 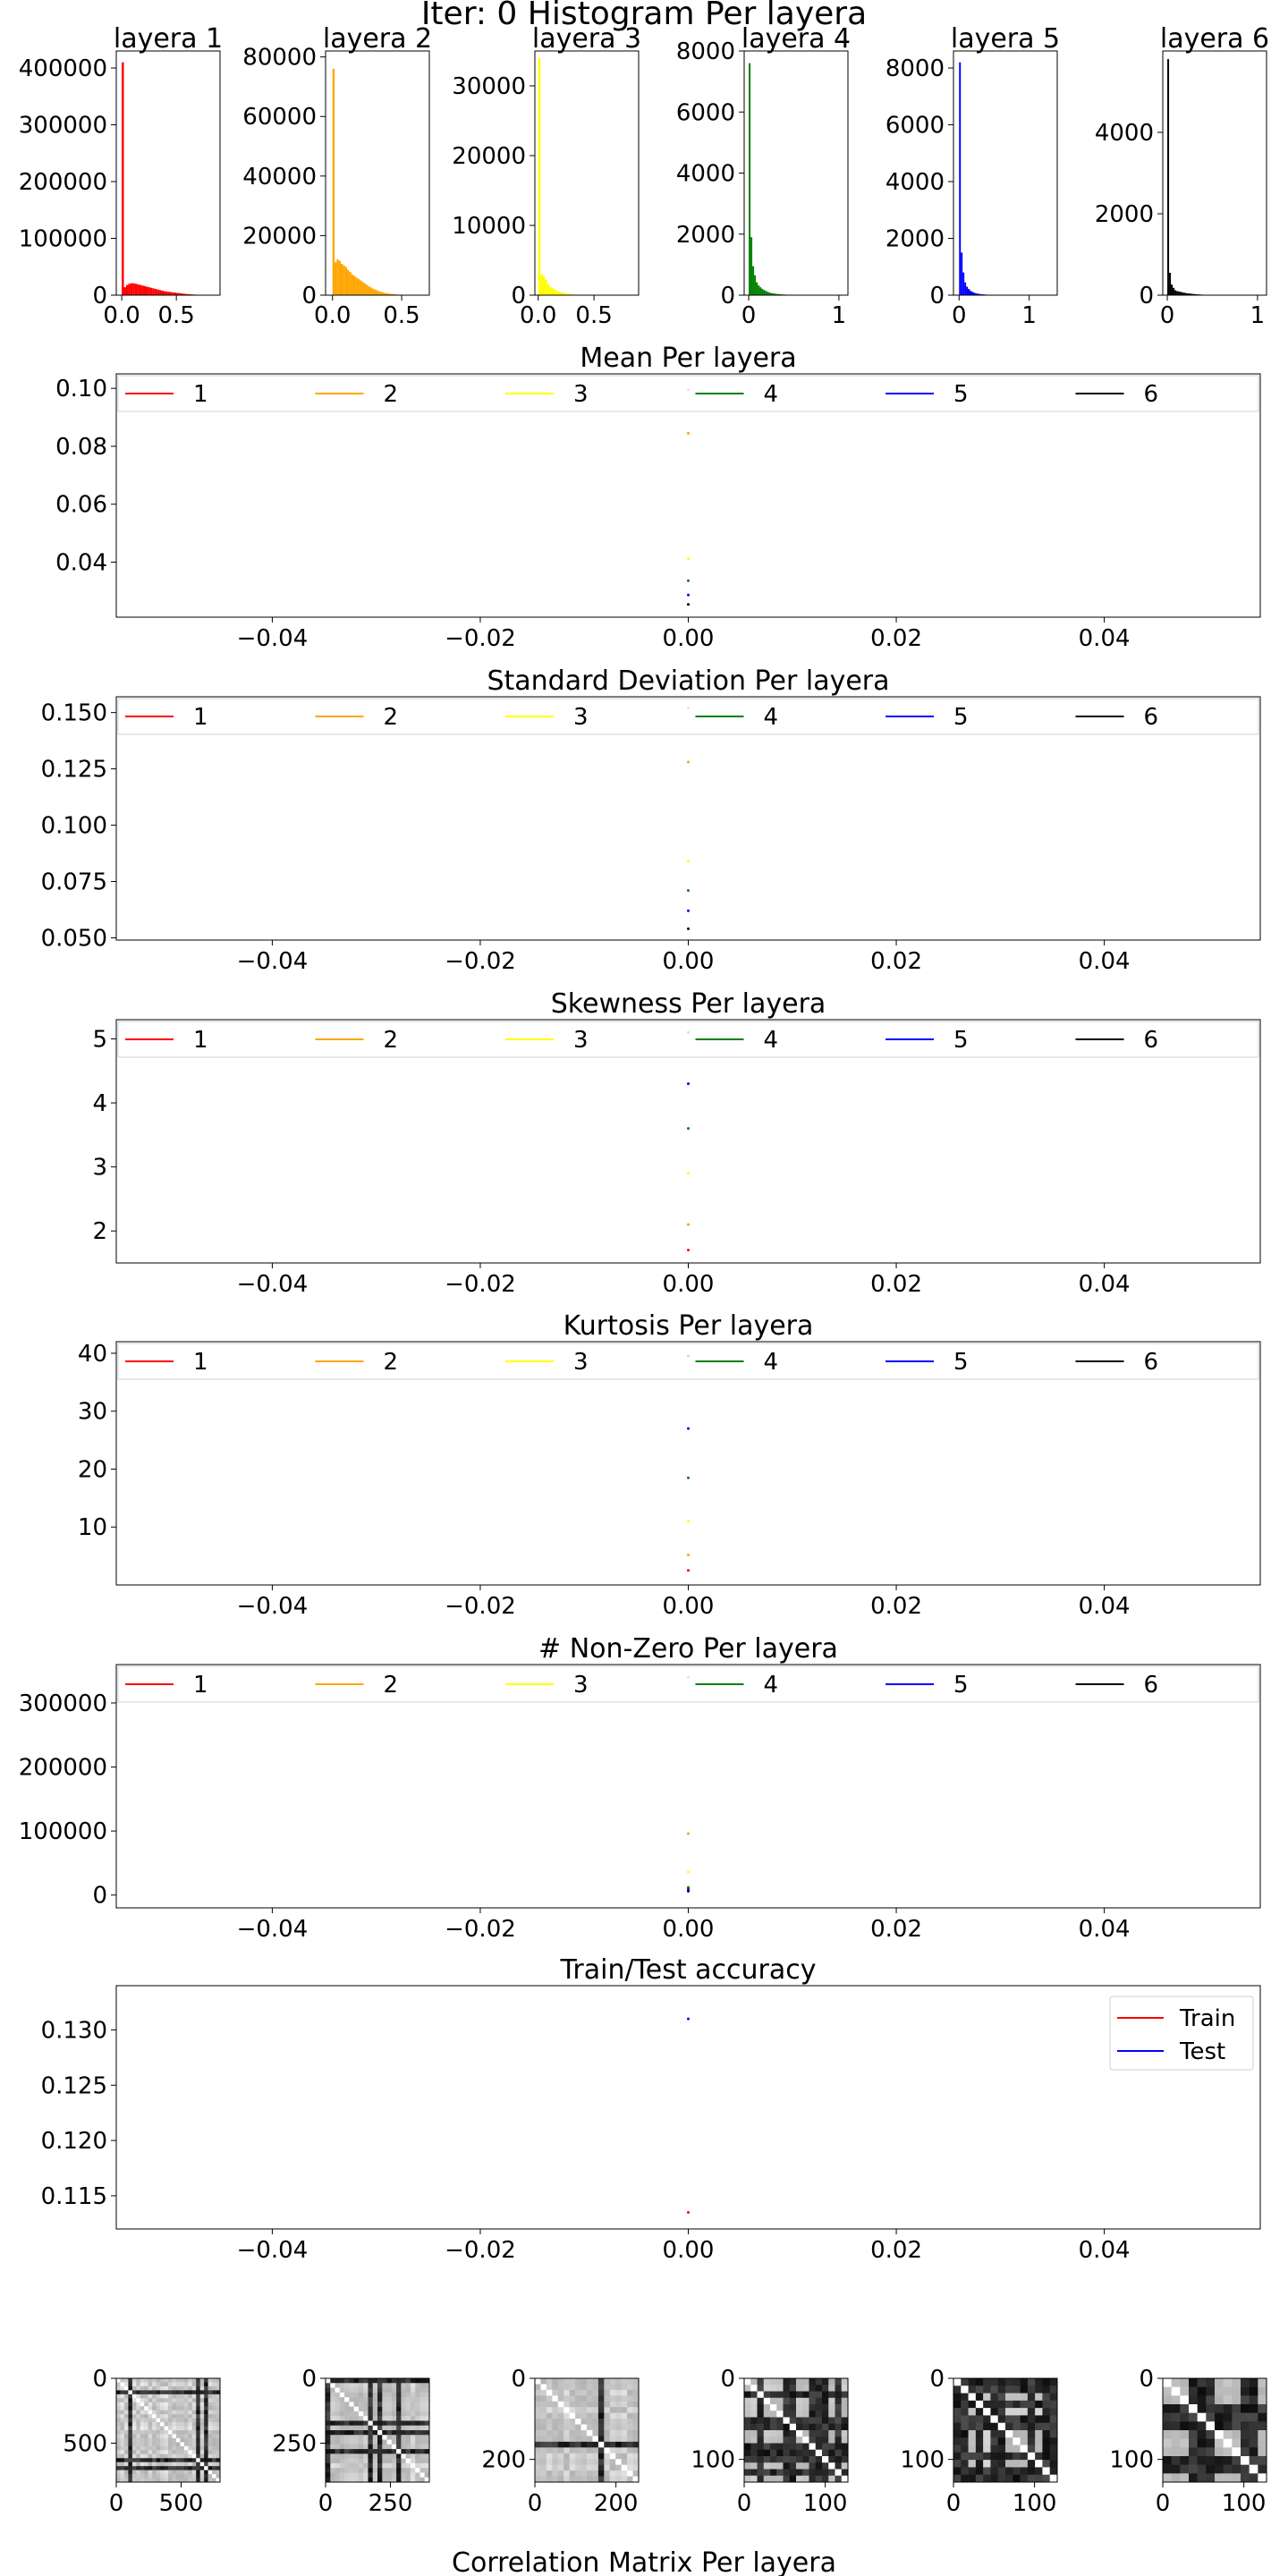 I want to click on legend-label: 2, so click(x=391, y=717).